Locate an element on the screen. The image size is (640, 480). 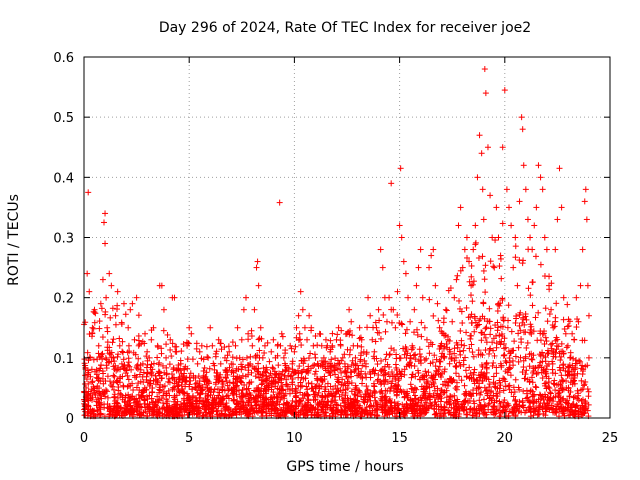
x-tick-label: 10 is located at coordinates (294, 438).